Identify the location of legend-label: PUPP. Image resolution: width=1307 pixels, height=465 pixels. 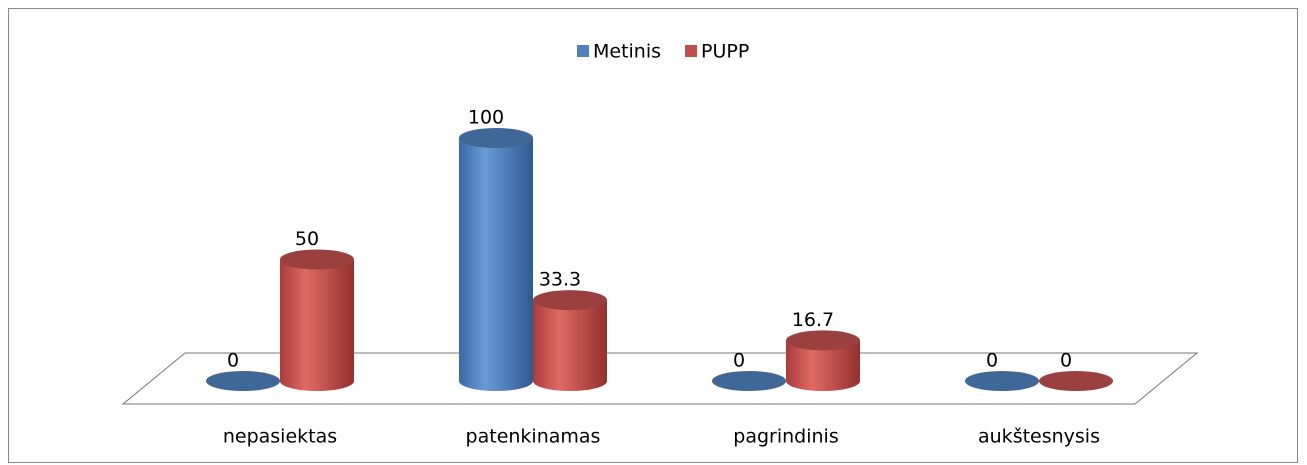
(725, 52).